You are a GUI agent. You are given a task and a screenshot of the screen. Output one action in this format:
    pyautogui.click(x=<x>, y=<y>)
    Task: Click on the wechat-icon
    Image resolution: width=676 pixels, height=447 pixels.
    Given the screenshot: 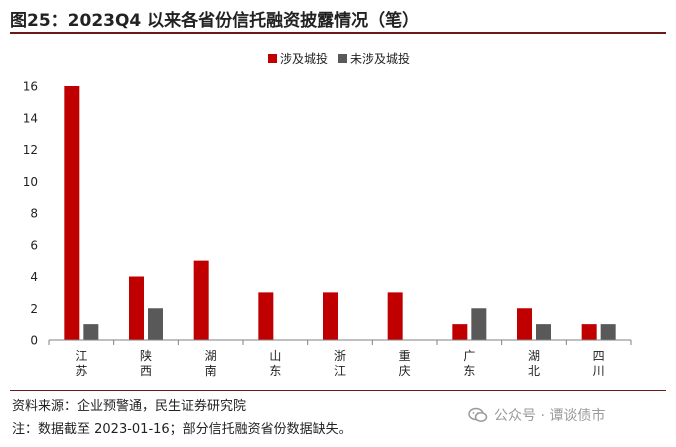 What is the action you would take?
    pyautogui.click(x=478, y=414)
    